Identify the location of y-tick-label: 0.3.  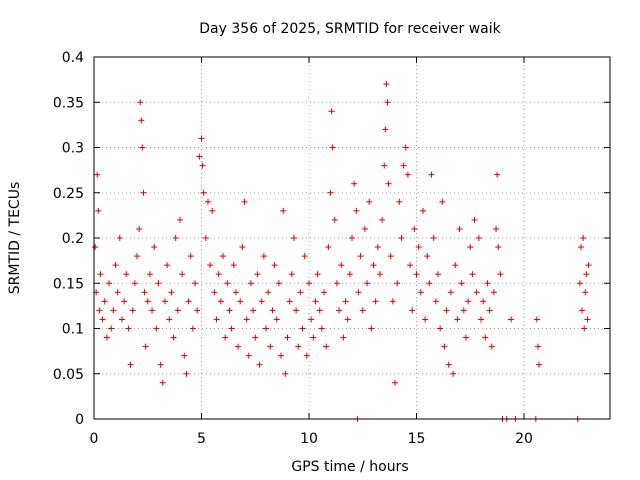
(73, 149).